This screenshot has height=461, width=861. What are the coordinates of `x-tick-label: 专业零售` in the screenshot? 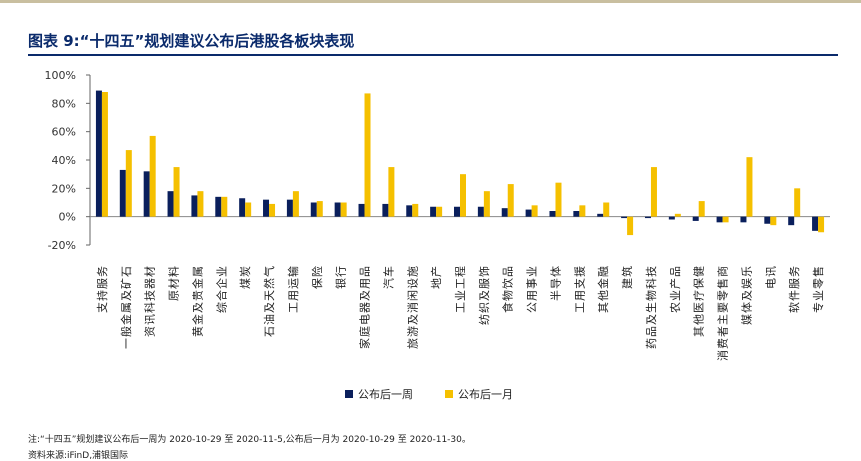 It's located at (818, 289).